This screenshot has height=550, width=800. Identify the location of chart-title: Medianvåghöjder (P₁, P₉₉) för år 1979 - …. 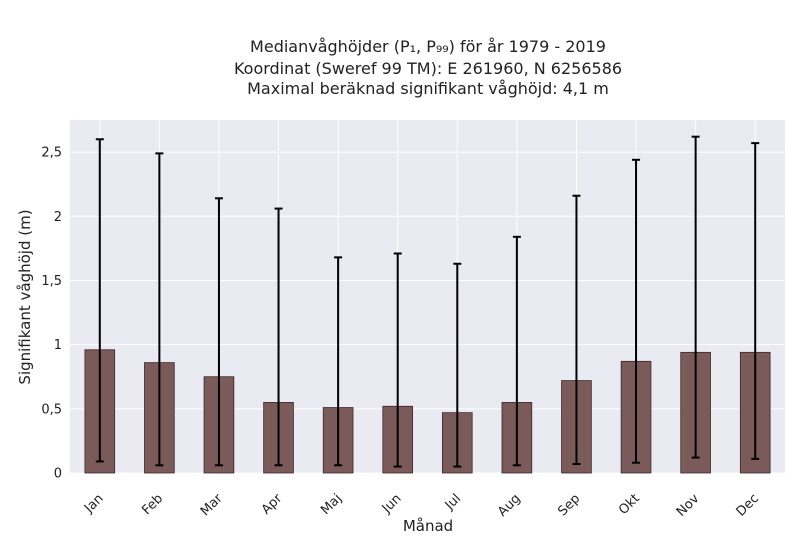
(428, 67).